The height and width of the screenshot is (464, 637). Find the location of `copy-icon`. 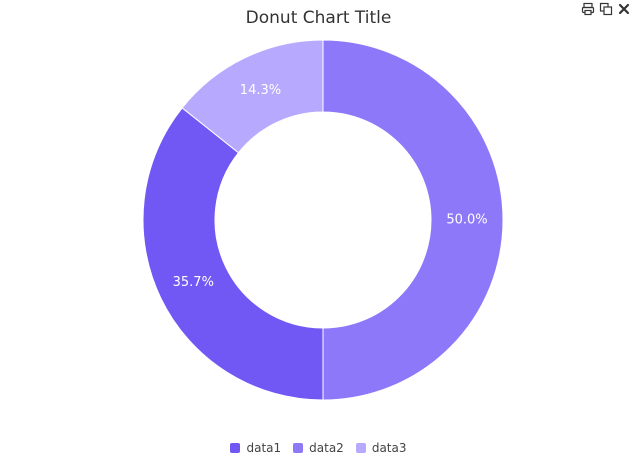

copy-icon is located at coordinates (606, 9).